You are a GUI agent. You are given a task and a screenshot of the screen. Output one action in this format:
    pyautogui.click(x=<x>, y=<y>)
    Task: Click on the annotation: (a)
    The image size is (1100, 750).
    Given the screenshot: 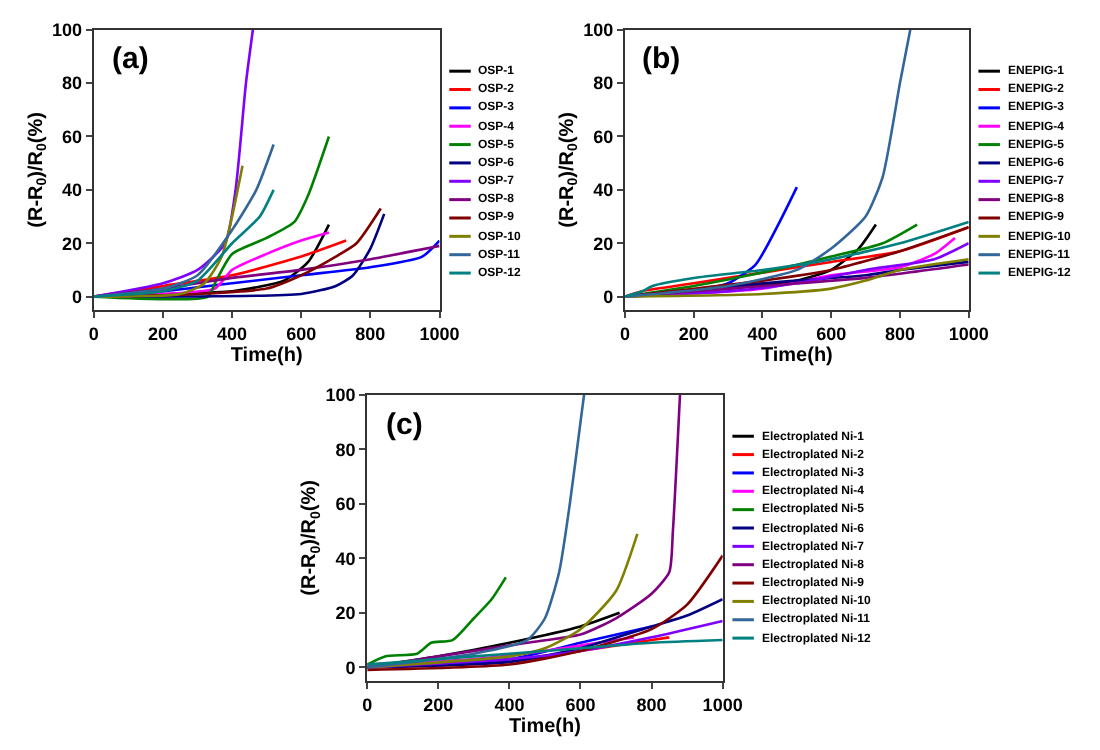 What is the action you would take?
    pyautogui.click(x=130, y=59)
    